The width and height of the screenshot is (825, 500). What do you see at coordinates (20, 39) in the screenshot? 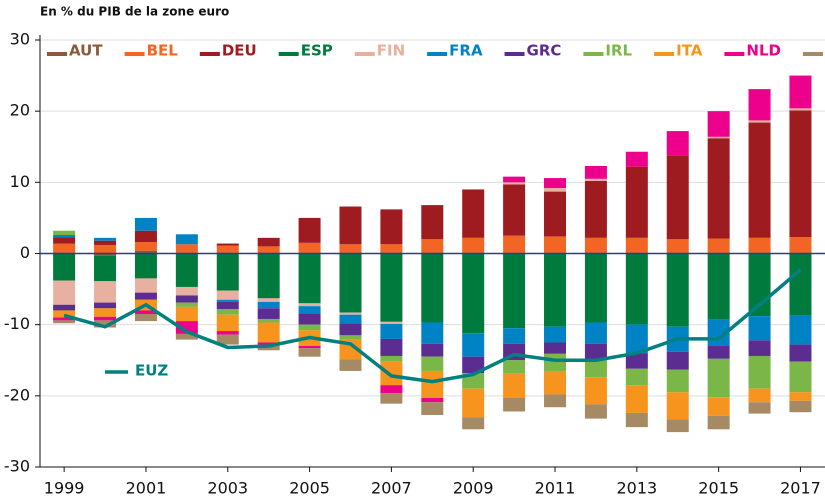
I see `y-tick-label: 30` at bounding box center [20, 39].